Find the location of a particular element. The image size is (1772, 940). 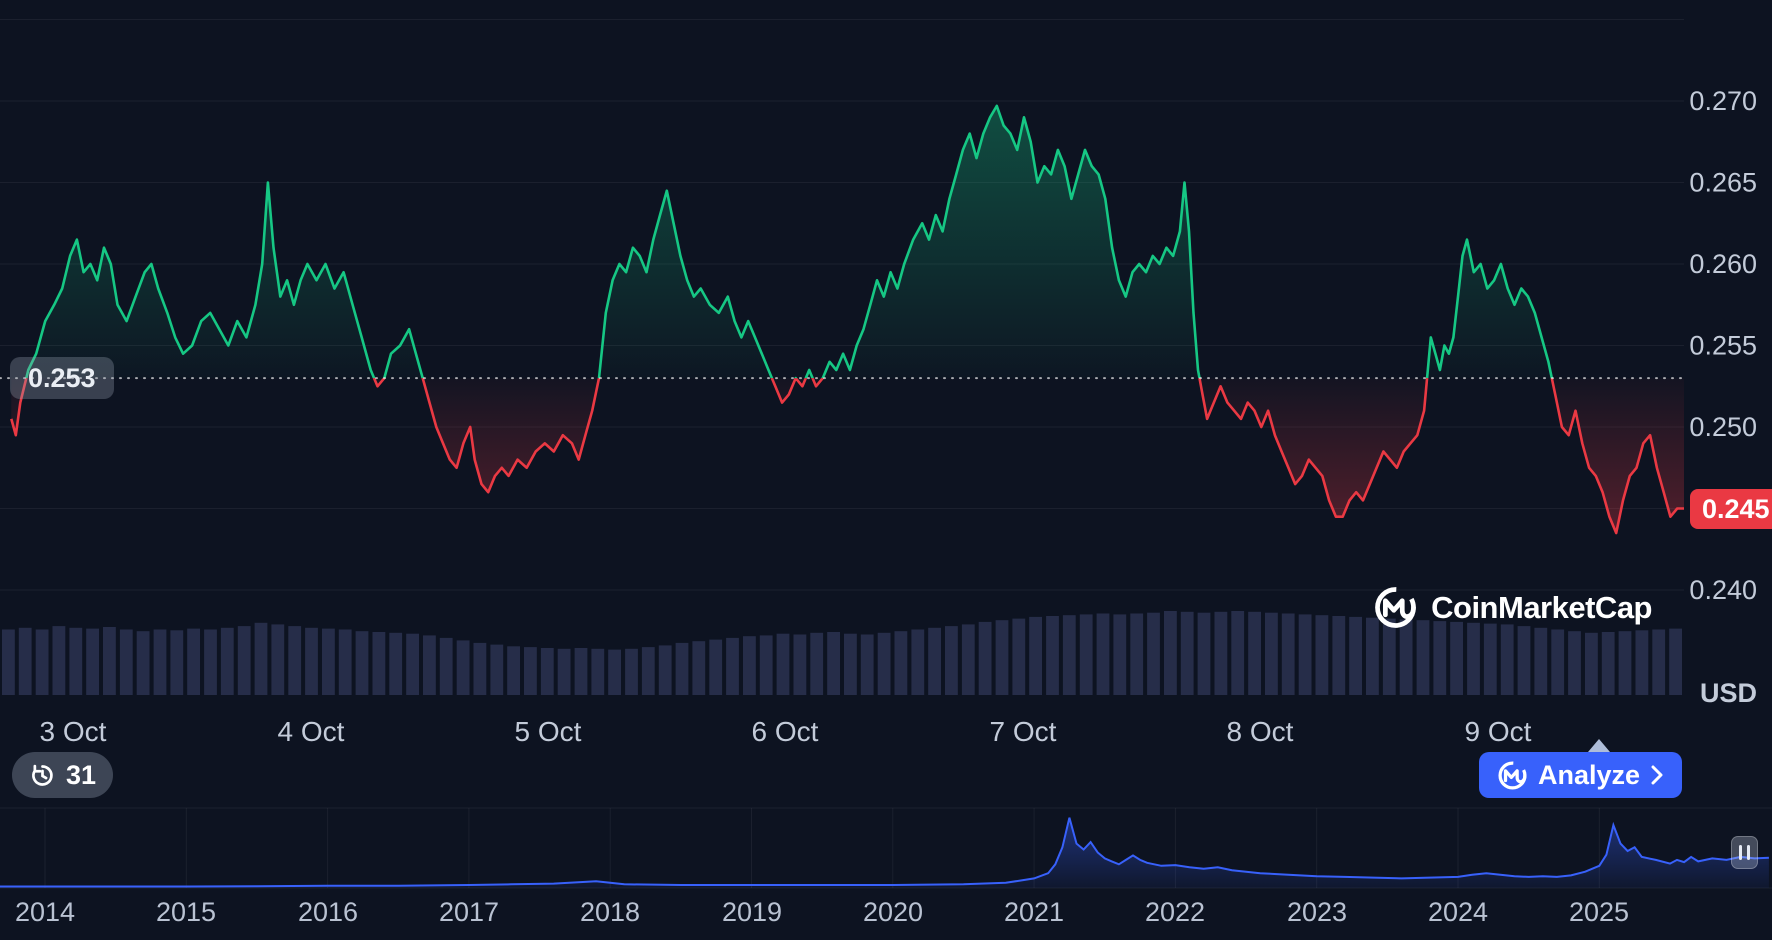

y-axis-label: 0.270 is located at coordinates (1723, 101).